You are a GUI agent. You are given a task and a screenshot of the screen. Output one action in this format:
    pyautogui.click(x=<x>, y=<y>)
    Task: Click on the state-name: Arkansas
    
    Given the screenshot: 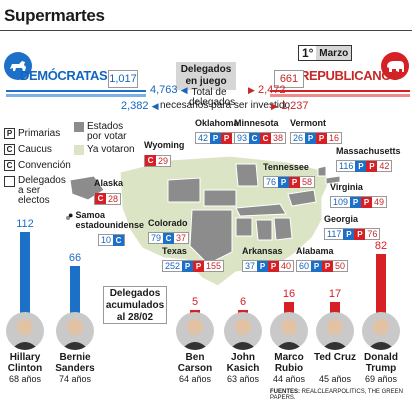 What is the action you would take?
    pyautogui.click(x=262, y=251)
    